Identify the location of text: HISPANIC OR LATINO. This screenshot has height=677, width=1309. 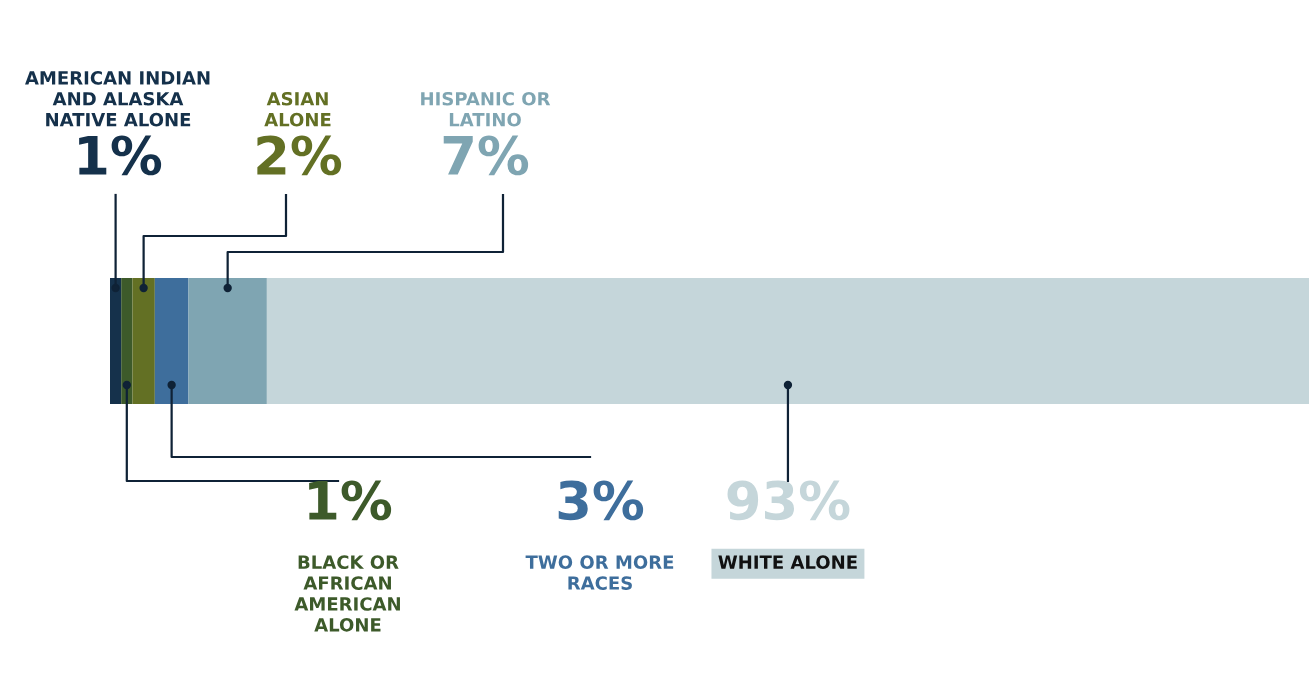
(486, 109).